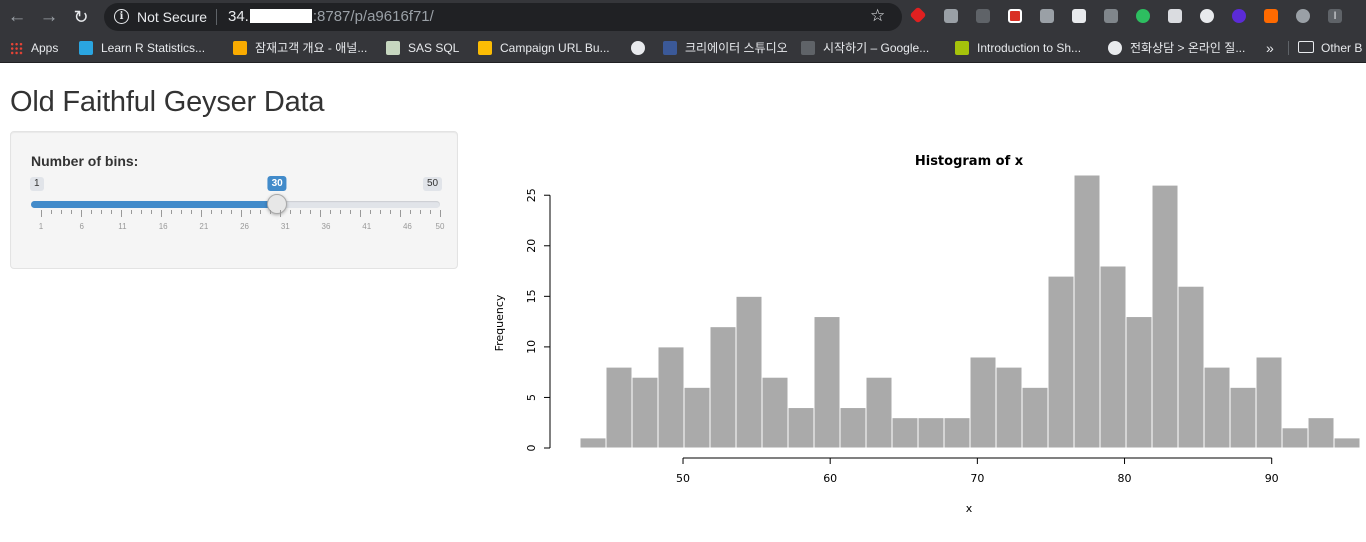  What do you see at coordinates (1111, 16) in the screenshot?
I see `extension-arrow-icon` at bounding box center [1111, 16].